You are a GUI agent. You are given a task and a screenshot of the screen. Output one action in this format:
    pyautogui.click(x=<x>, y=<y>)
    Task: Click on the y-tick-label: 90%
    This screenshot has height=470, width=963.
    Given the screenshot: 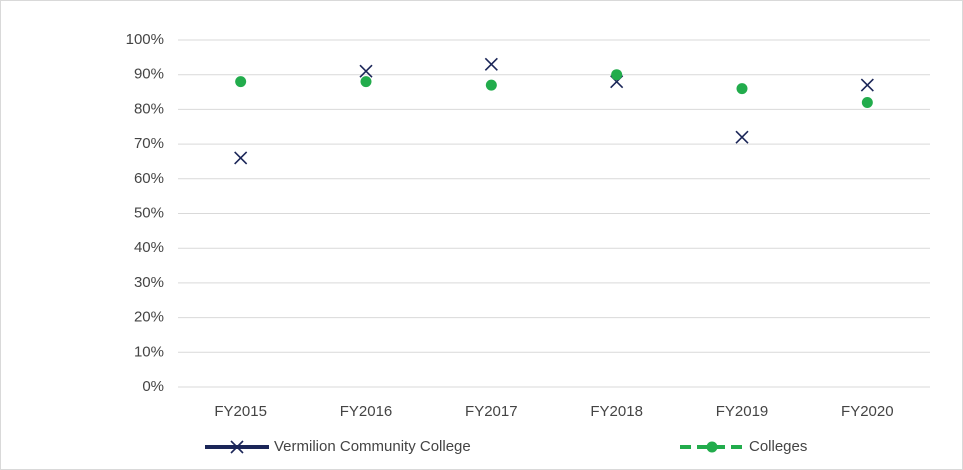 What is the action you would take?
    pyautogui.click(x=149, y=74)
    